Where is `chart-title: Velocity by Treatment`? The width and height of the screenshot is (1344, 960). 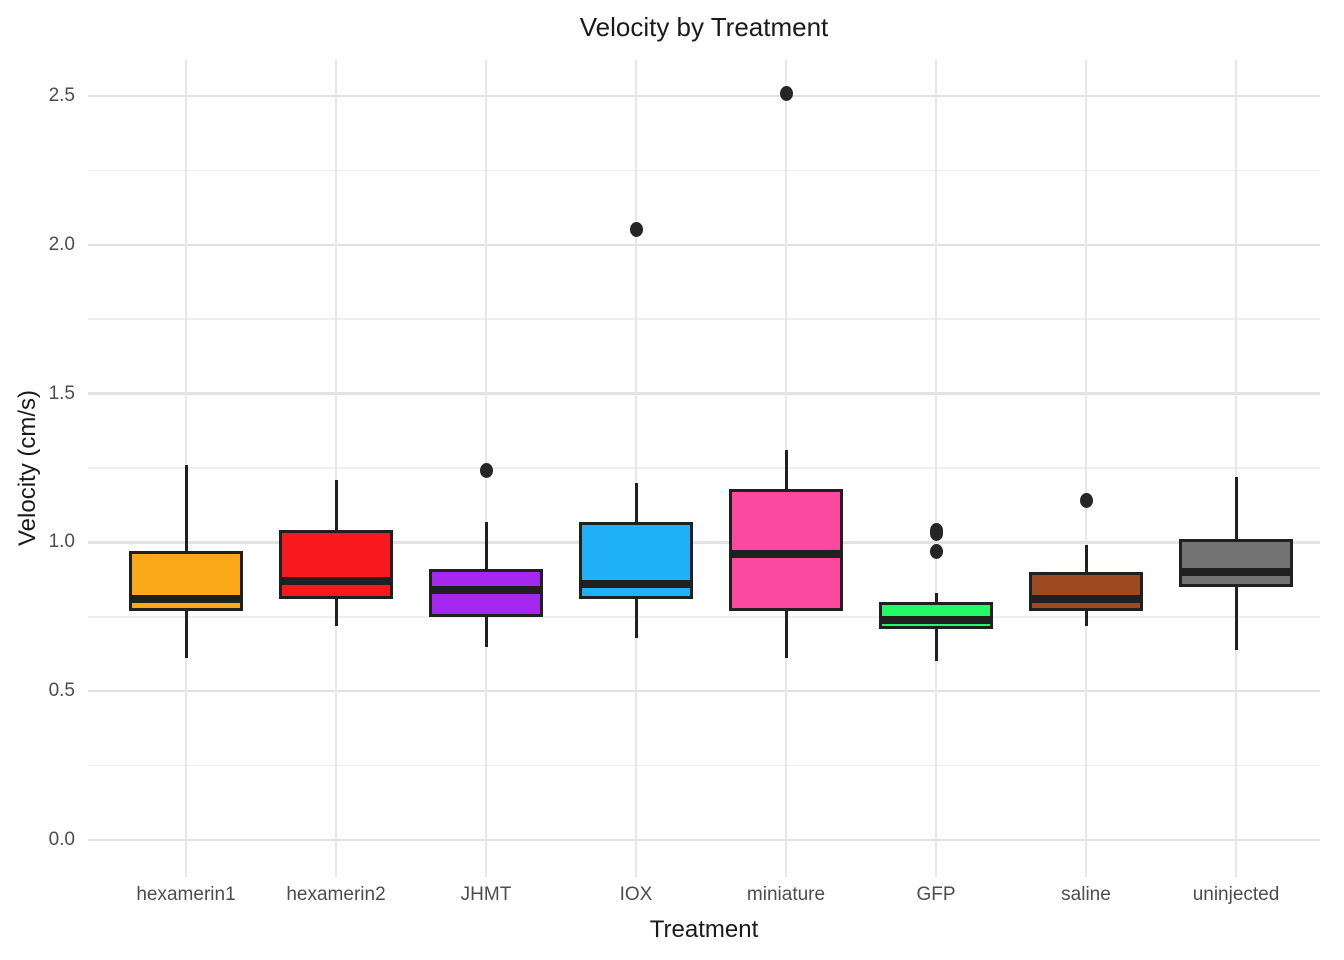
chart-title: Velocity by Treatment is located at coordinates (704, 27).